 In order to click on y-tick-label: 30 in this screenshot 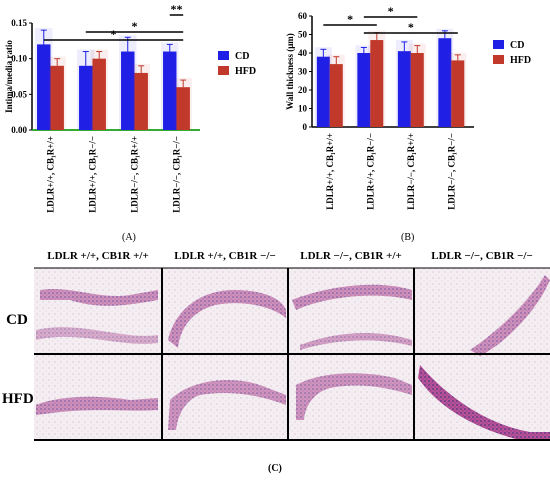, I will do `click(303, 72)`.